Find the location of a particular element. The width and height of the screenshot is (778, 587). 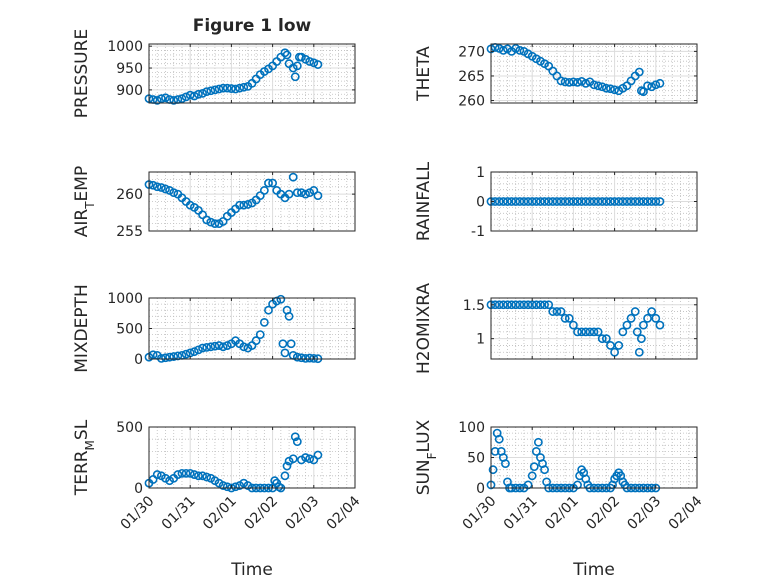

subplot-2: 260 265 270 THETA is located at coordinates (556, 76).